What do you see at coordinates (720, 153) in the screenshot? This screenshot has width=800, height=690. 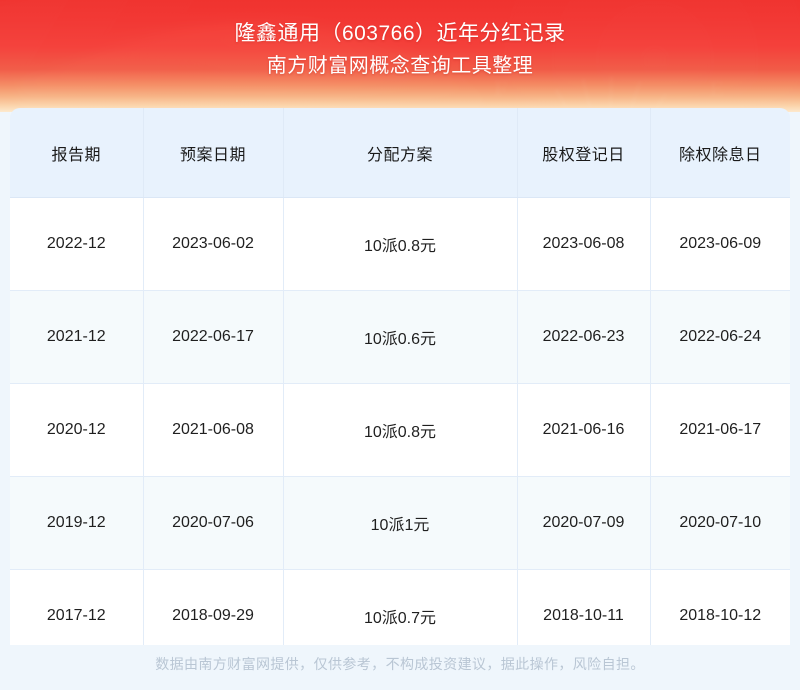 I see `column-header-ex-dividend-date: 除权除息日` at bounding box center [720, 153].